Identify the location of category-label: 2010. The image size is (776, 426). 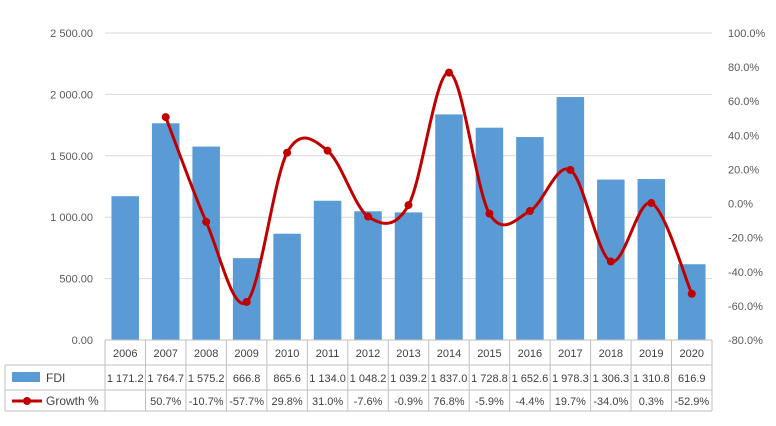
(287, 354).